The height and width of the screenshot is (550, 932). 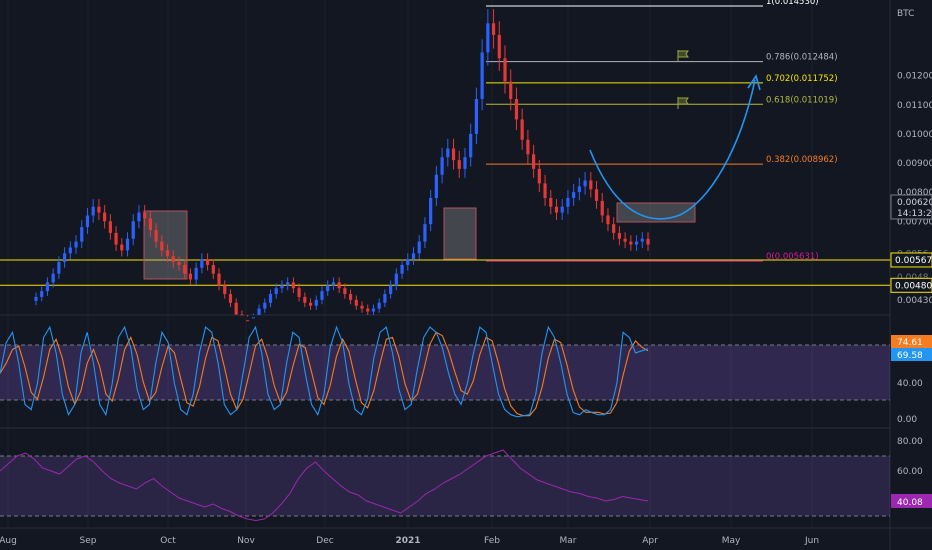 I want to click on rsi-panel, so click(x=445, y=485).